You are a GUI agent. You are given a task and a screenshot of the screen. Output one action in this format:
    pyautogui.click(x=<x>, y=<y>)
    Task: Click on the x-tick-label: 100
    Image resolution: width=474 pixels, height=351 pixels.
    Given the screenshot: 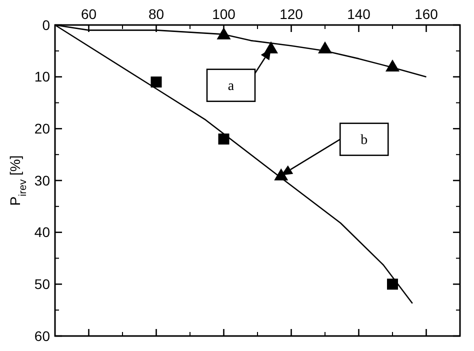 What is the action you would take?
    pyautogui.click(x=224, y=14)
    